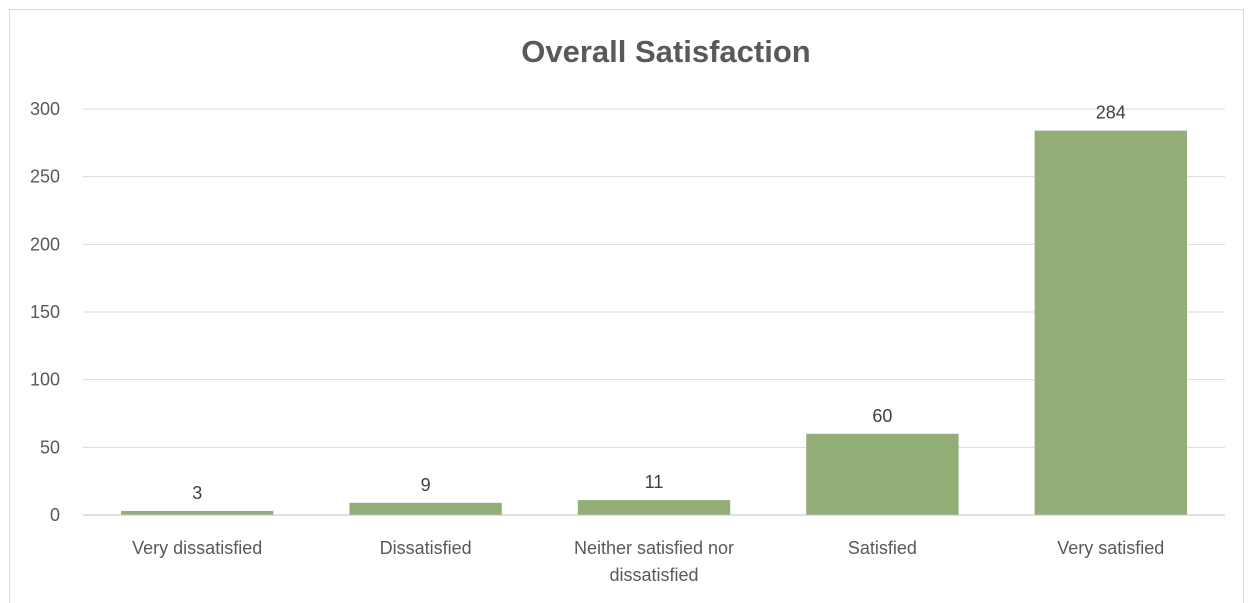 This screenshot has height=603, width=1253. Describe the element at coordinates (55, 515) in the screenshot. I see `y-tick-label: 0` at that location.